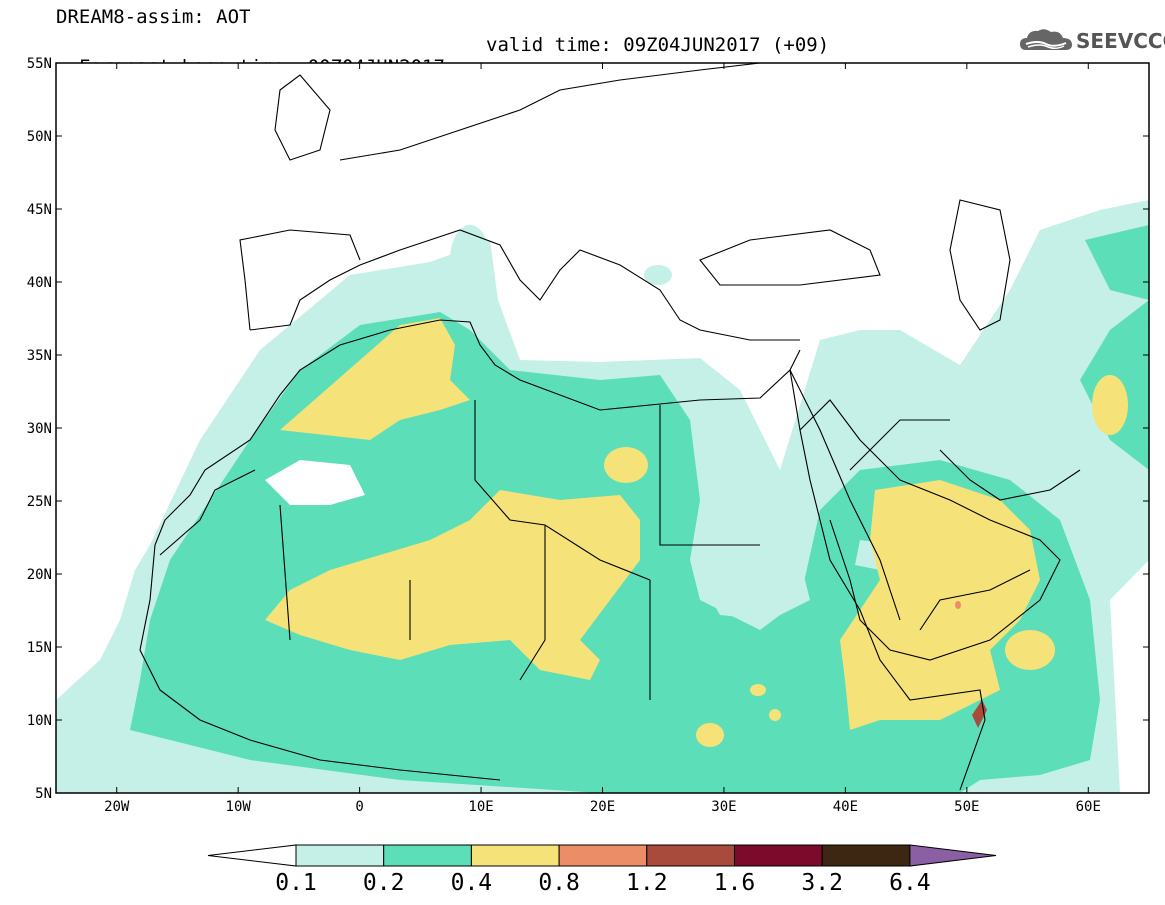 The image size is (1165, 905). I want to click on colorbar, so click(602, 855).